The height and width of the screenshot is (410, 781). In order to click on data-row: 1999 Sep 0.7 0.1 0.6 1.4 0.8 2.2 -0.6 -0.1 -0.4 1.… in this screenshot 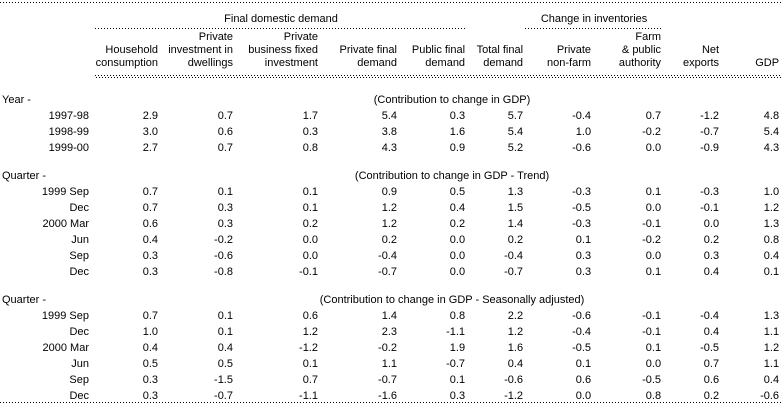, I will do `click(390, 314)`.